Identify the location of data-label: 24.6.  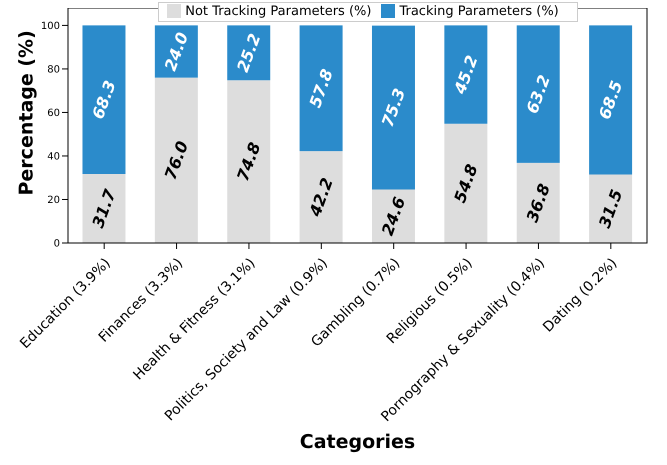
(394, 216).